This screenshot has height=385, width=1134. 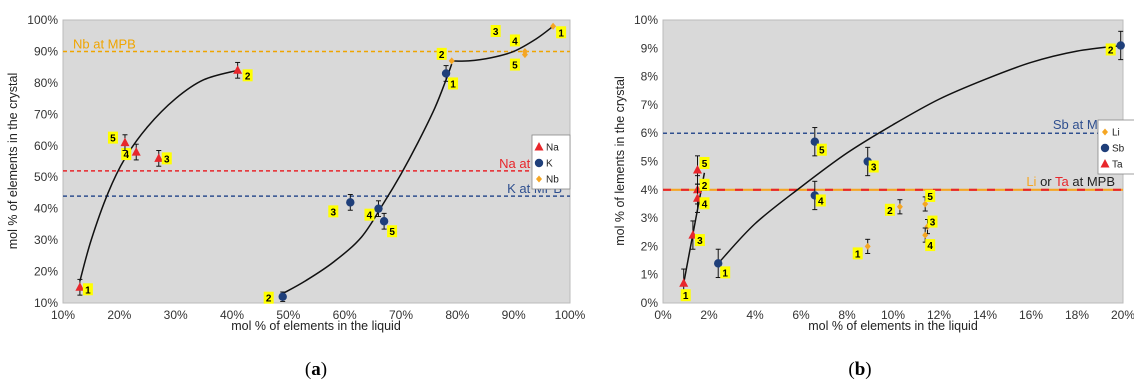 What do you see at coordinates (316, 369) in the screenshot?
I see `caption-a: (a)` at bounding box center [316, 369].